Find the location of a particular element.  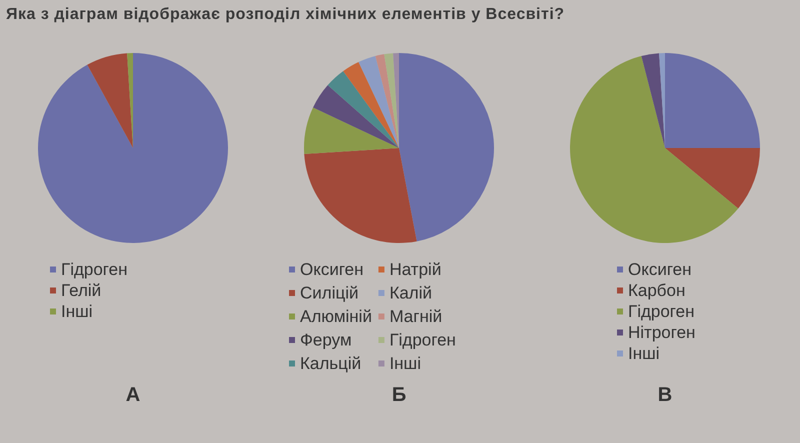

legend-label: Силіцій is located at coordinates (329, 293).